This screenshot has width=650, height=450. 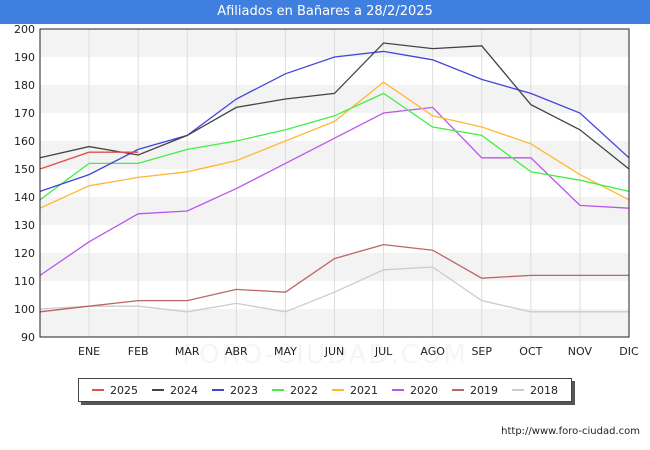 What do you see at coordinates (334, 289) in the screenshot?
I see `series-line-2018` at bounding box center [334, 289].